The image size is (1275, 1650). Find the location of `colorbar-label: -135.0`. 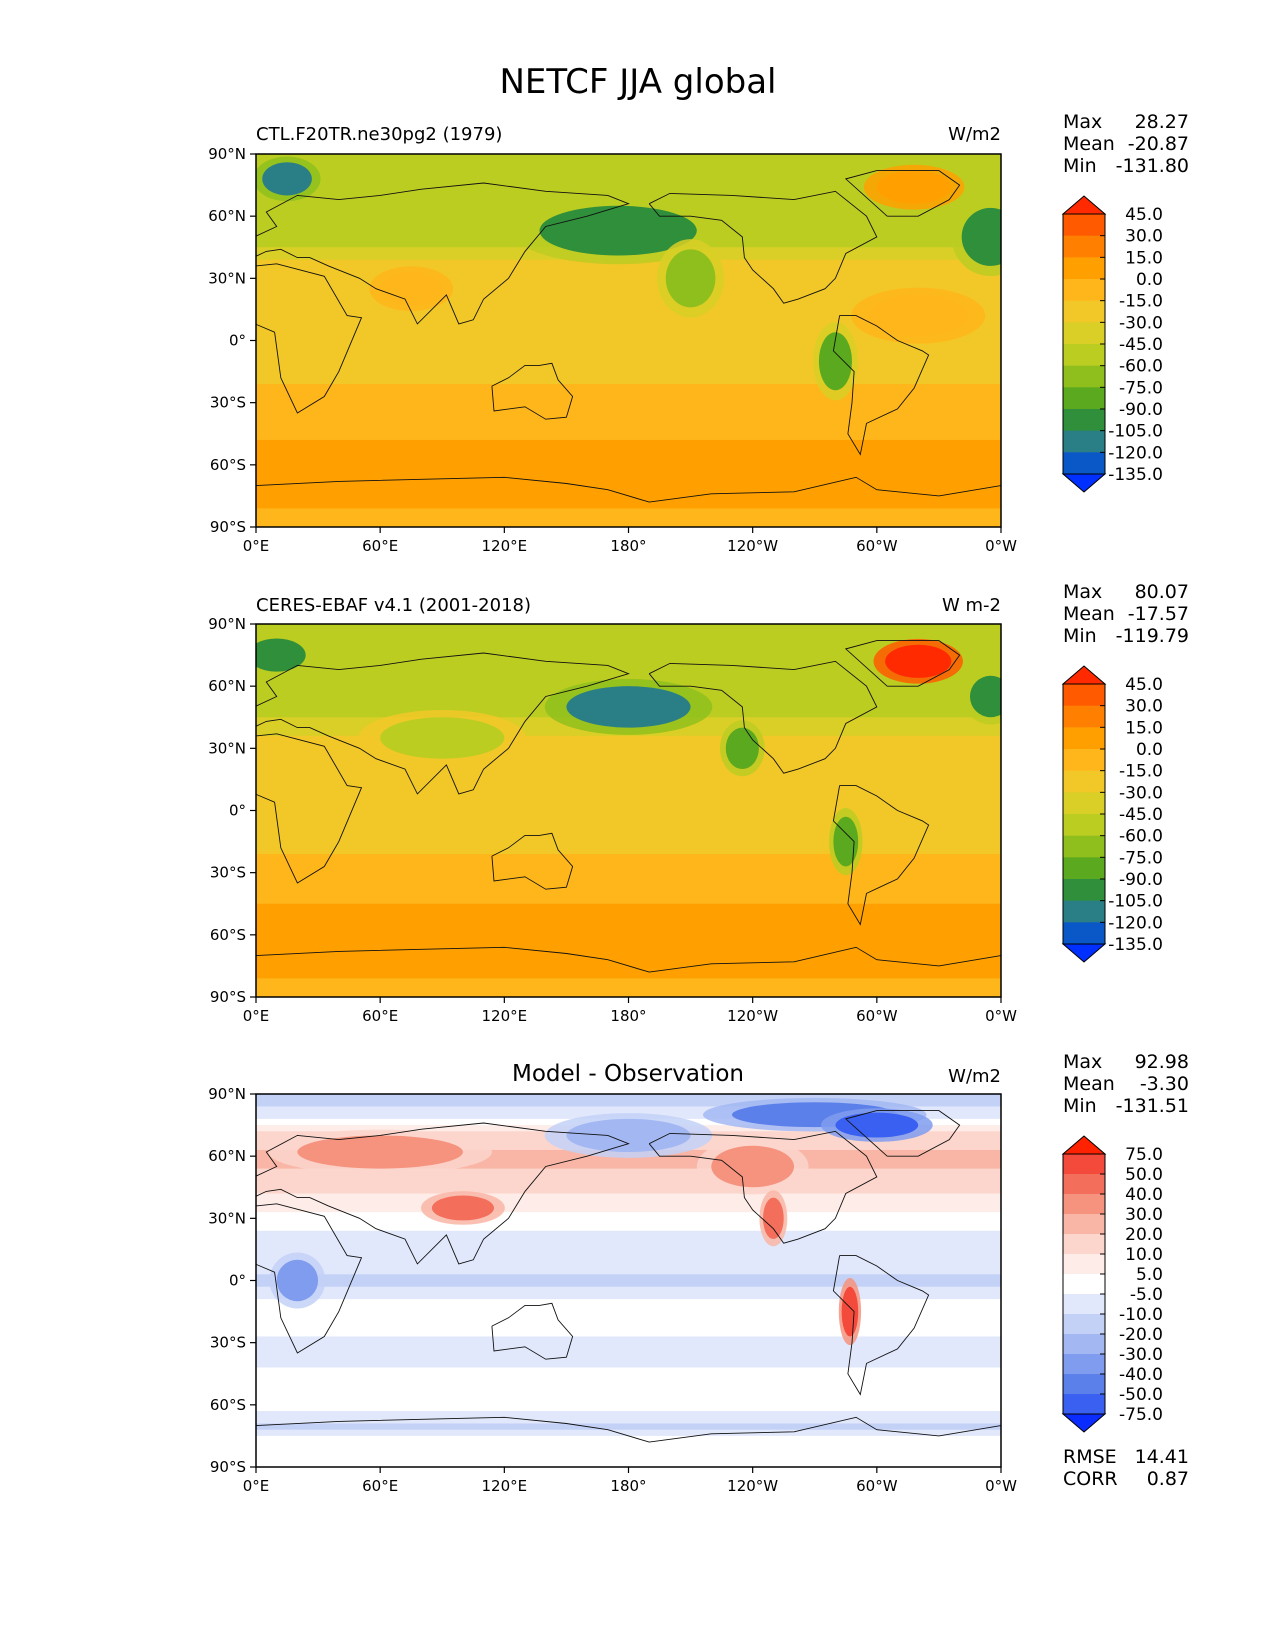

colorbar-label: -135.0 is located at coordinates (1135, 475).